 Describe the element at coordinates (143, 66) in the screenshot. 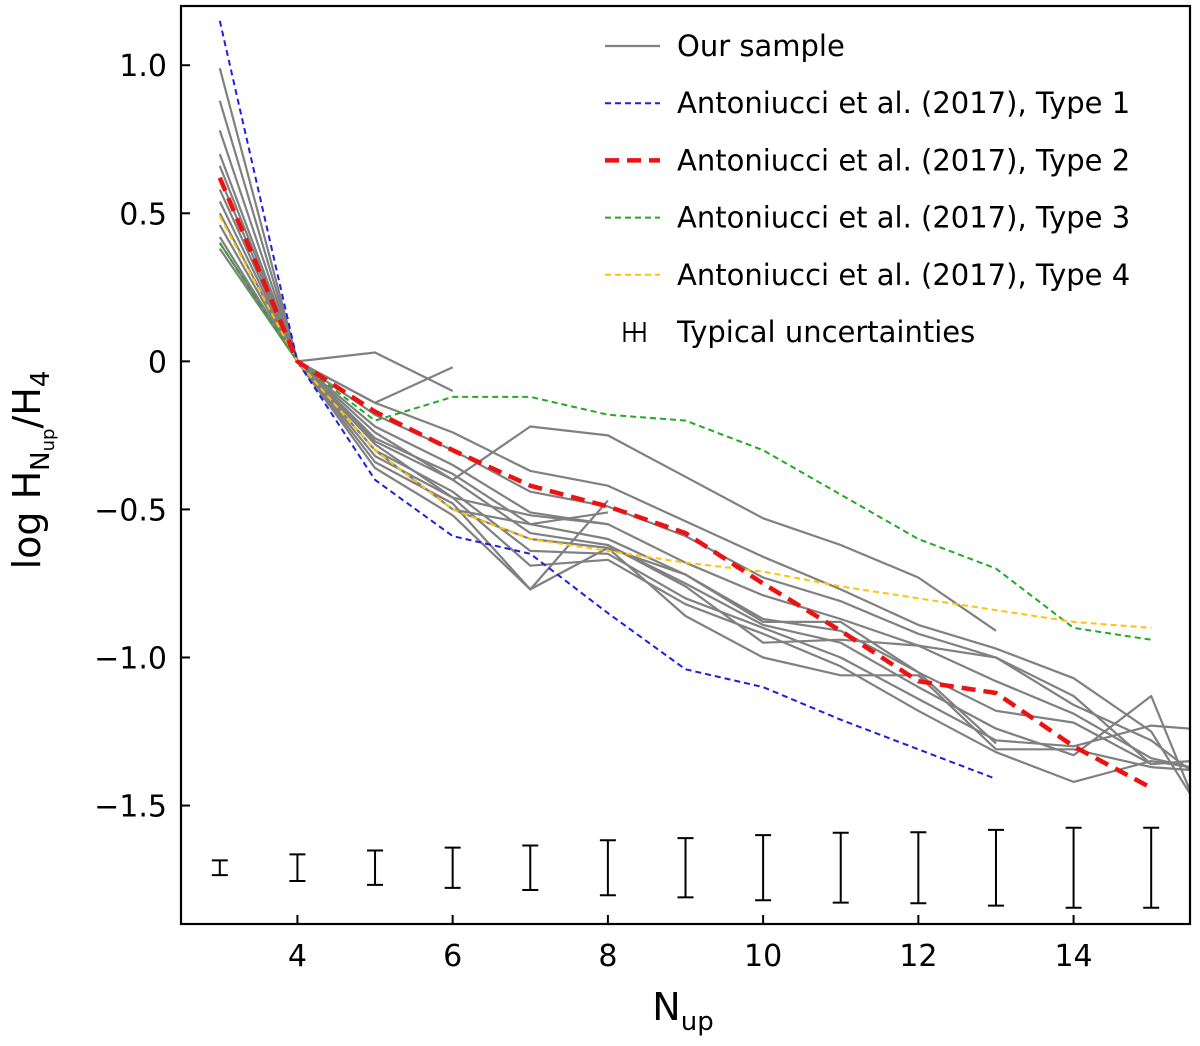

I see `y-tick-label-0: 1.0` at that location.